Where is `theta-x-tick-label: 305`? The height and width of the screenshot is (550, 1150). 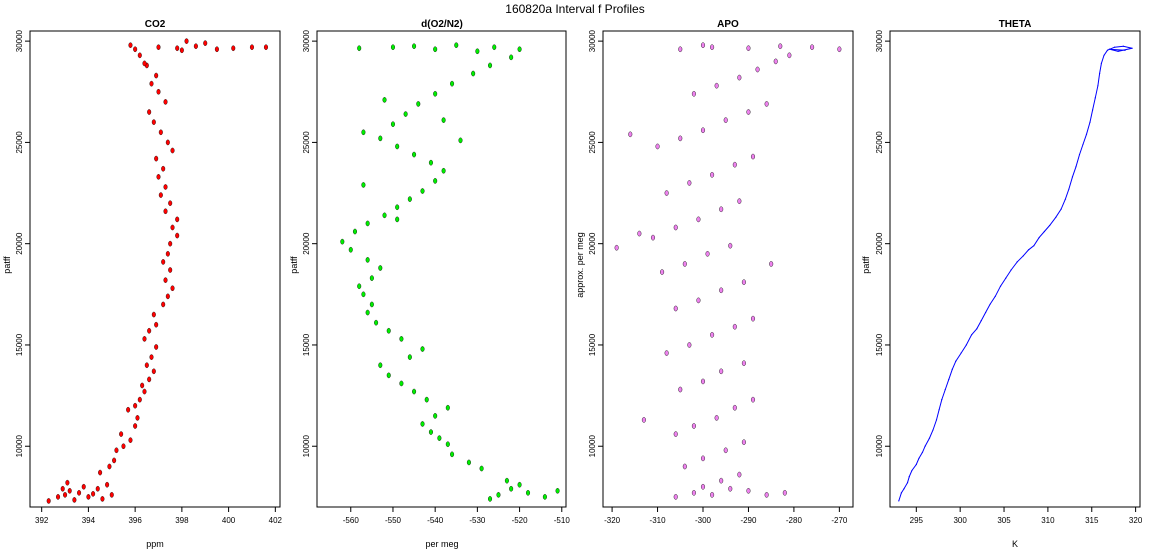 theta-x-tick-label: 305 is located at coordinates (1004, 520).